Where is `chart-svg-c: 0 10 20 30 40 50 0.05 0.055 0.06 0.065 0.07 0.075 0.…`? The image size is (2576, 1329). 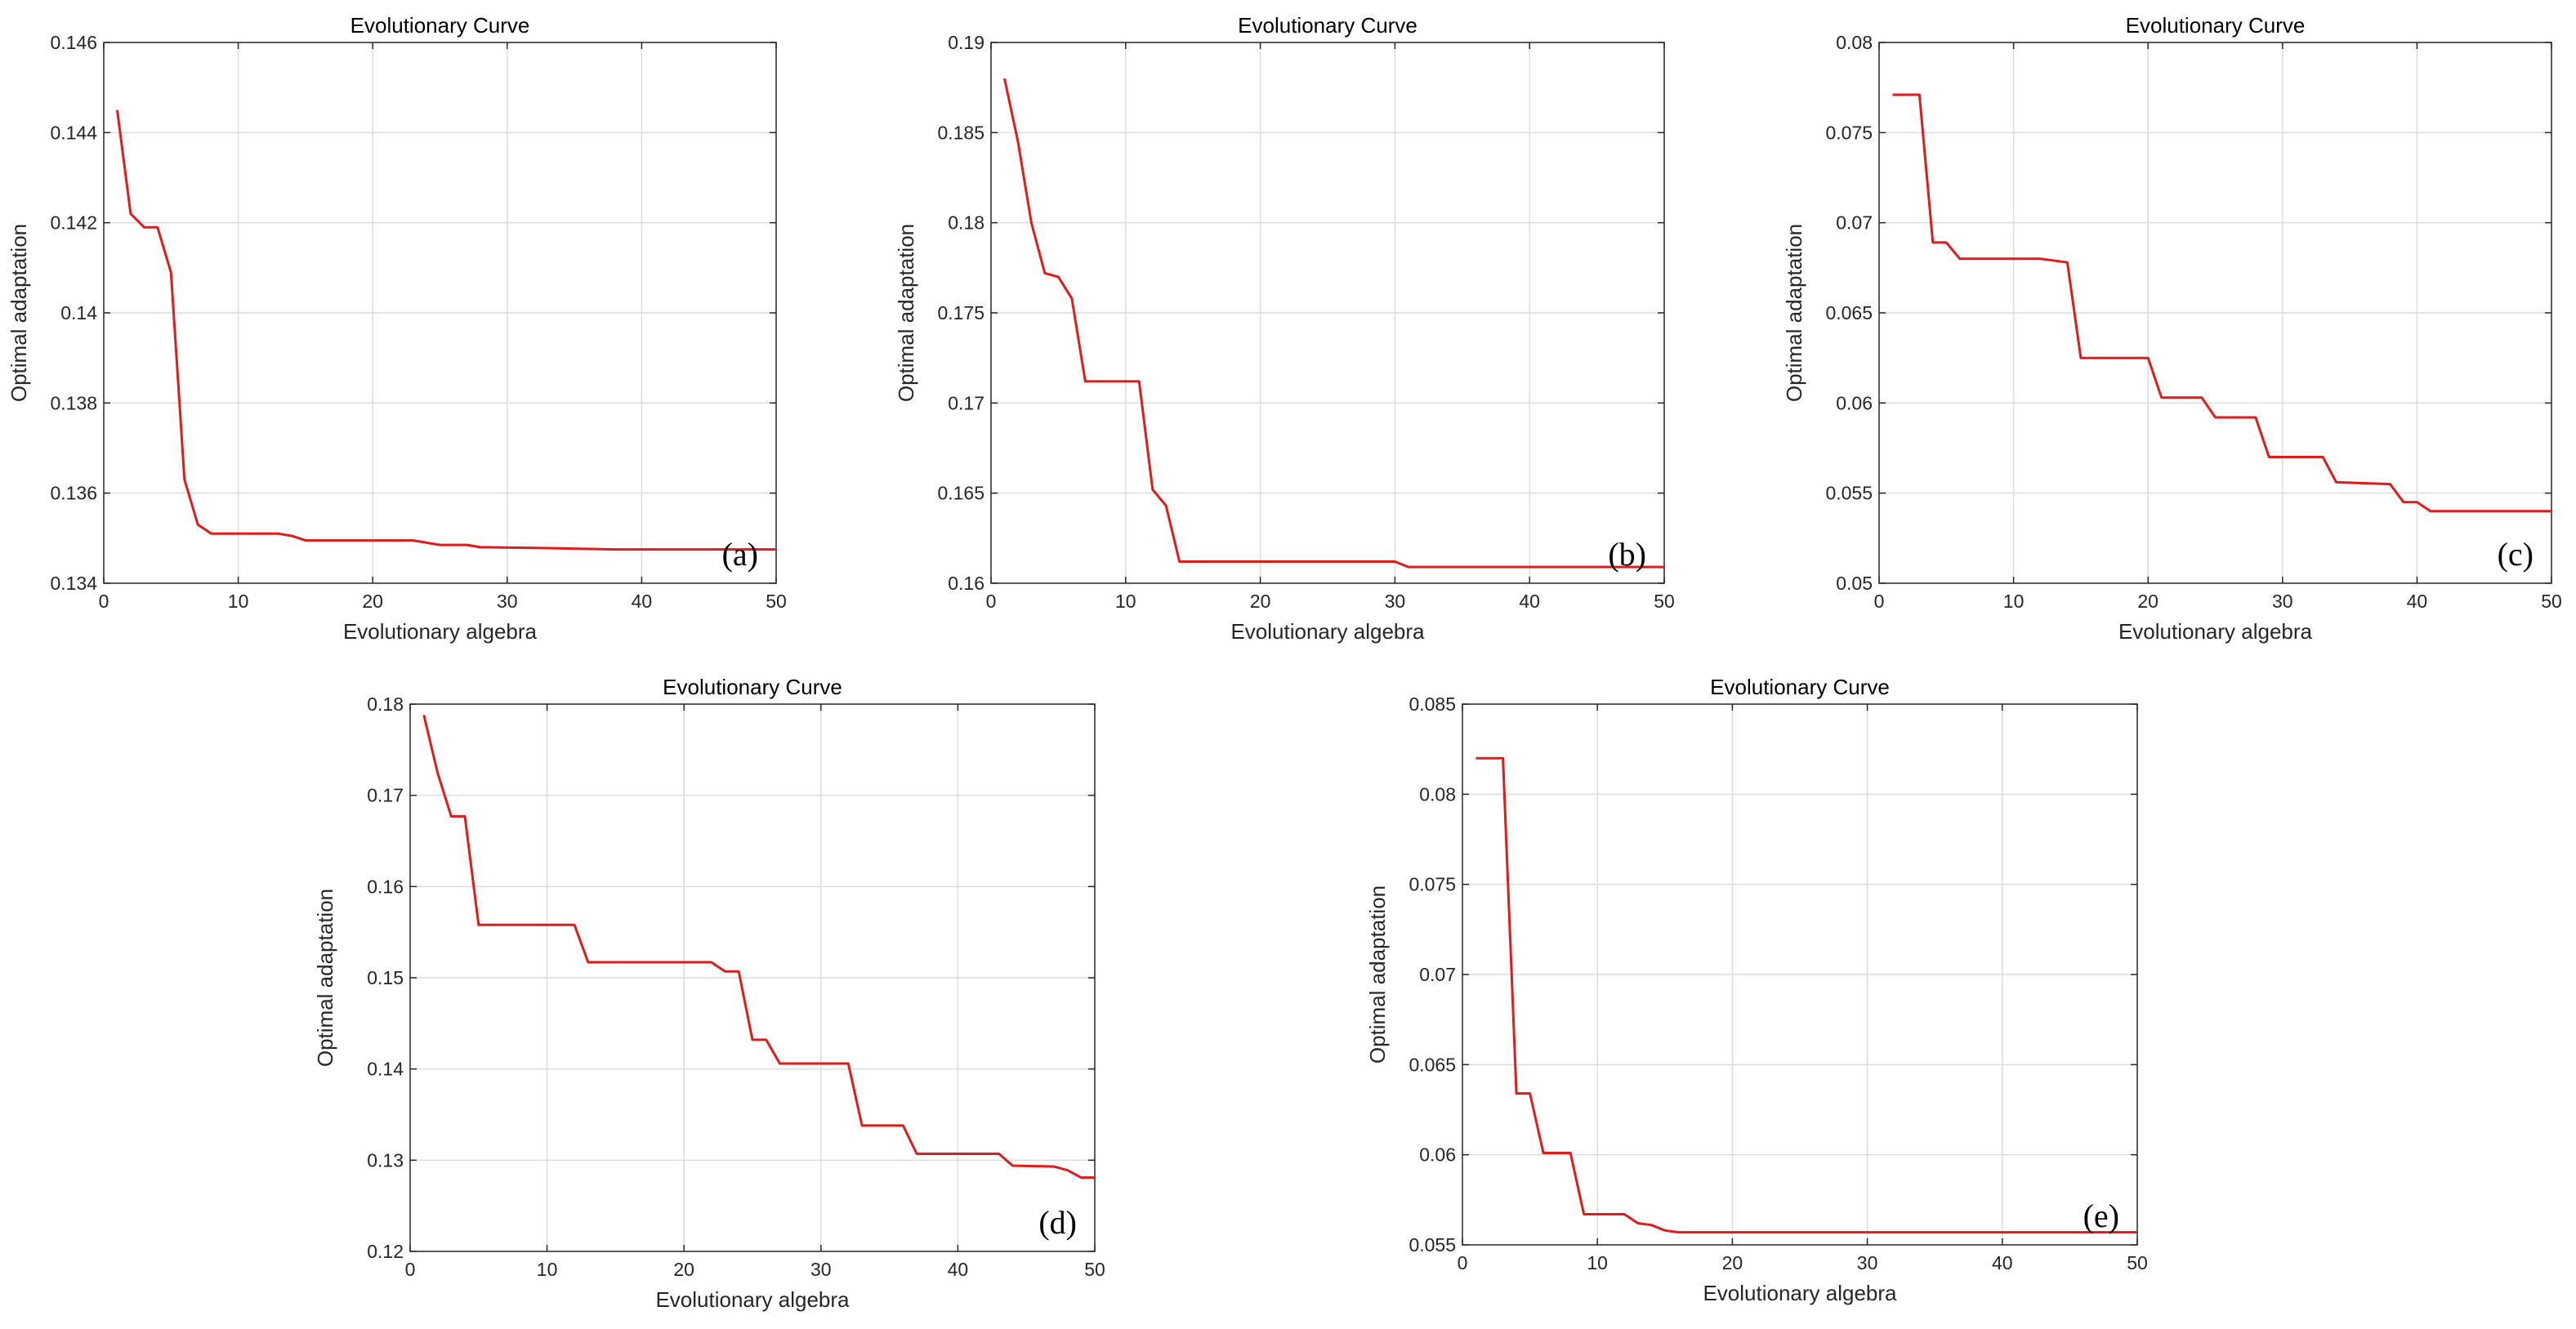 chart-svg-c: 0 10 20 30 40 50 0.05 0.055 0.06 0.065 0.07 0.075 0.… is located at coordinates (2172, 328).